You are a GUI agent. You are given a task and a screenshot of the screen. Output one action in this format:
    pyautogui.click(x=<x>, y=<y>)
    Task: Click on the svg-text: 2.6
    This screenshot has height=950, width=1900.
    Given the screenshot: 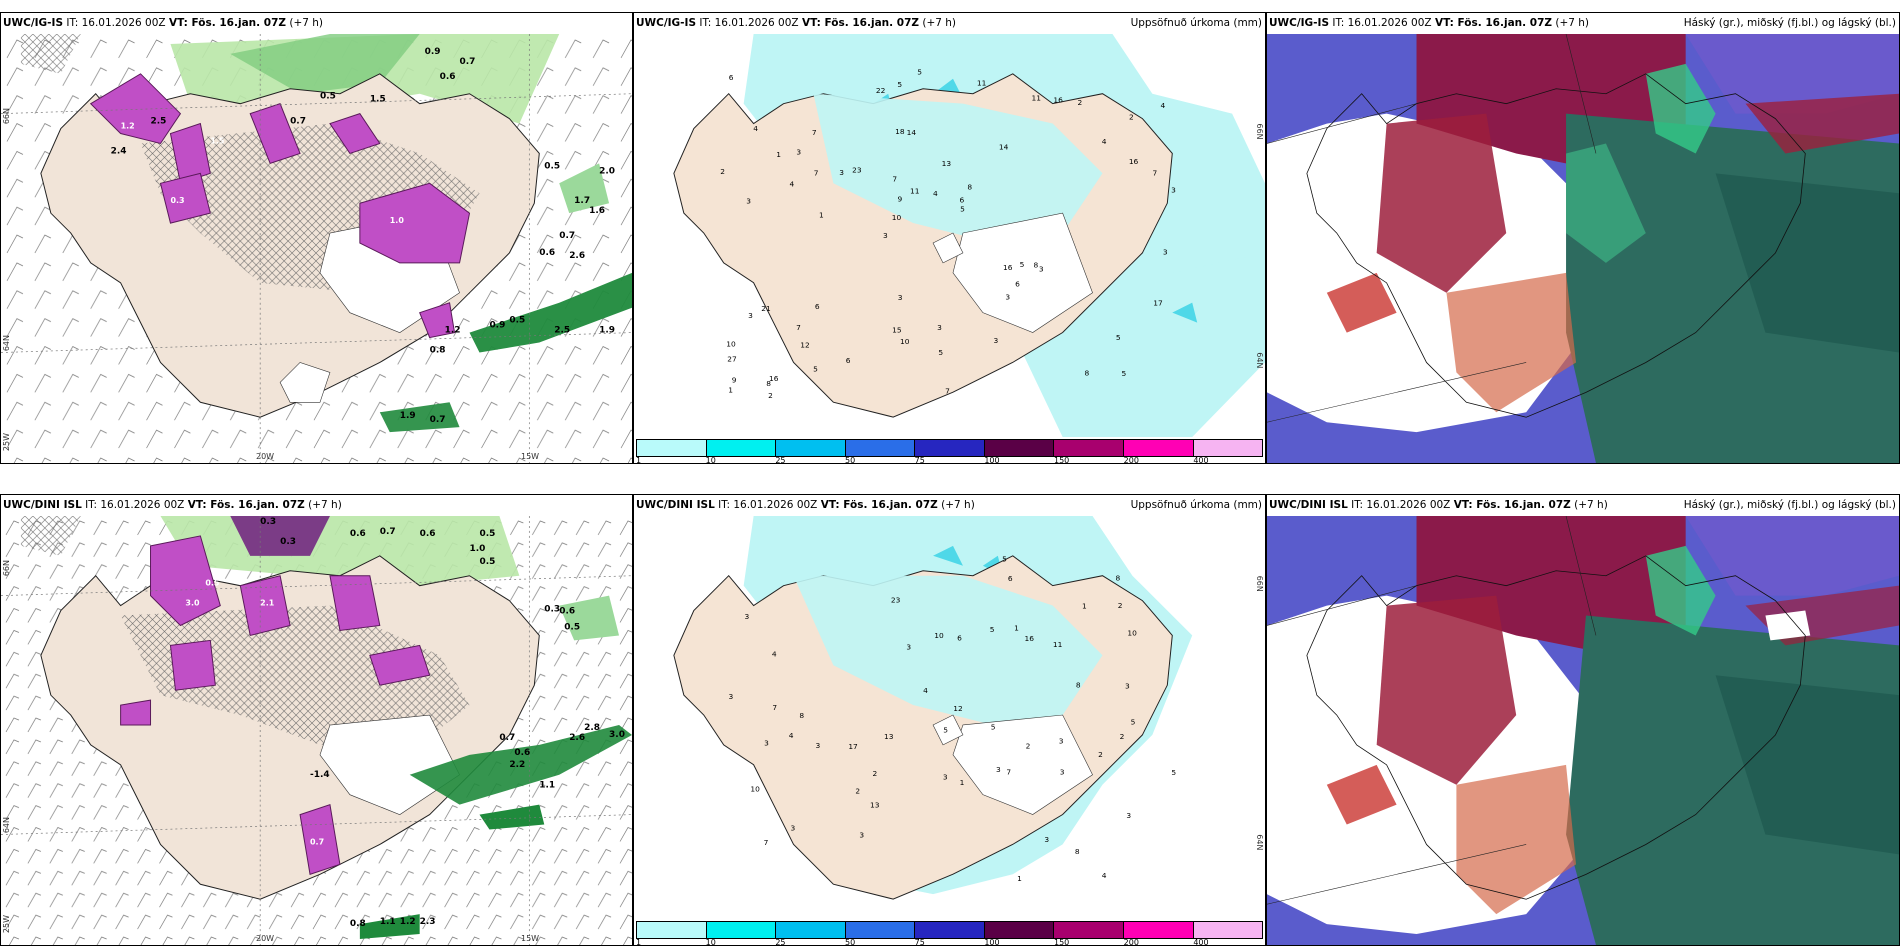 What is the action you would take?
    pyautogui.click(x=577, y=256)
    